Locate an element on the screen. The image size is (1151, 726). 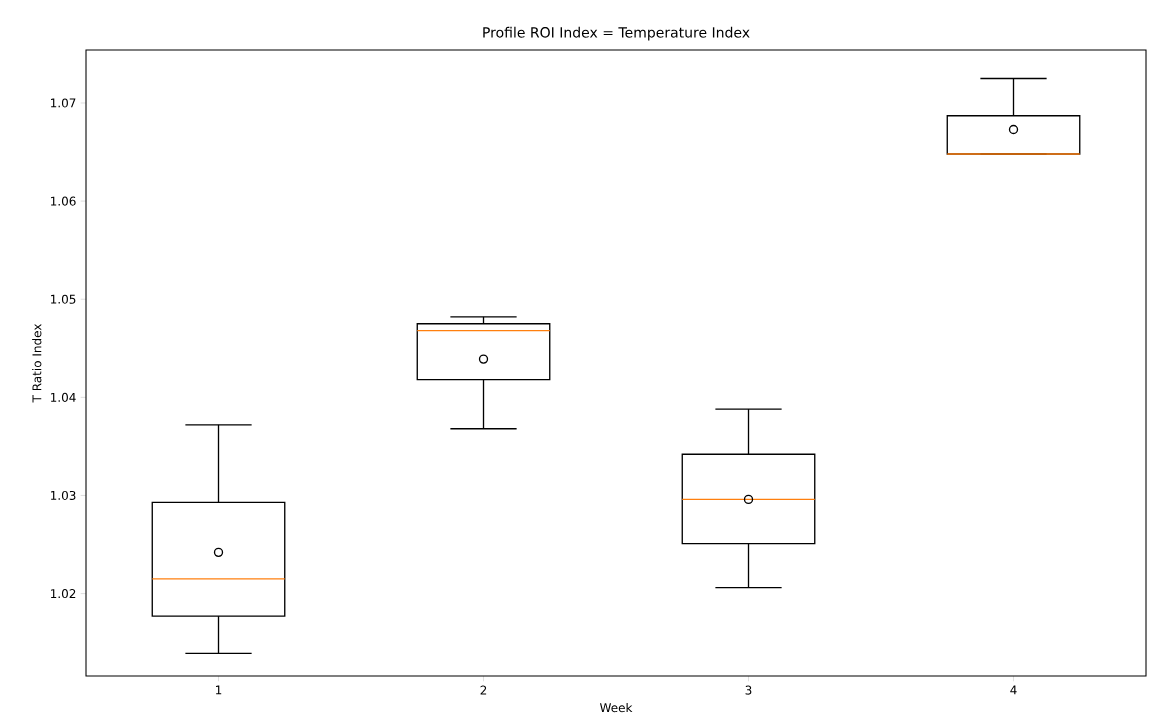
y-tick-label: 1.03 is located at coordinates (63, 495).